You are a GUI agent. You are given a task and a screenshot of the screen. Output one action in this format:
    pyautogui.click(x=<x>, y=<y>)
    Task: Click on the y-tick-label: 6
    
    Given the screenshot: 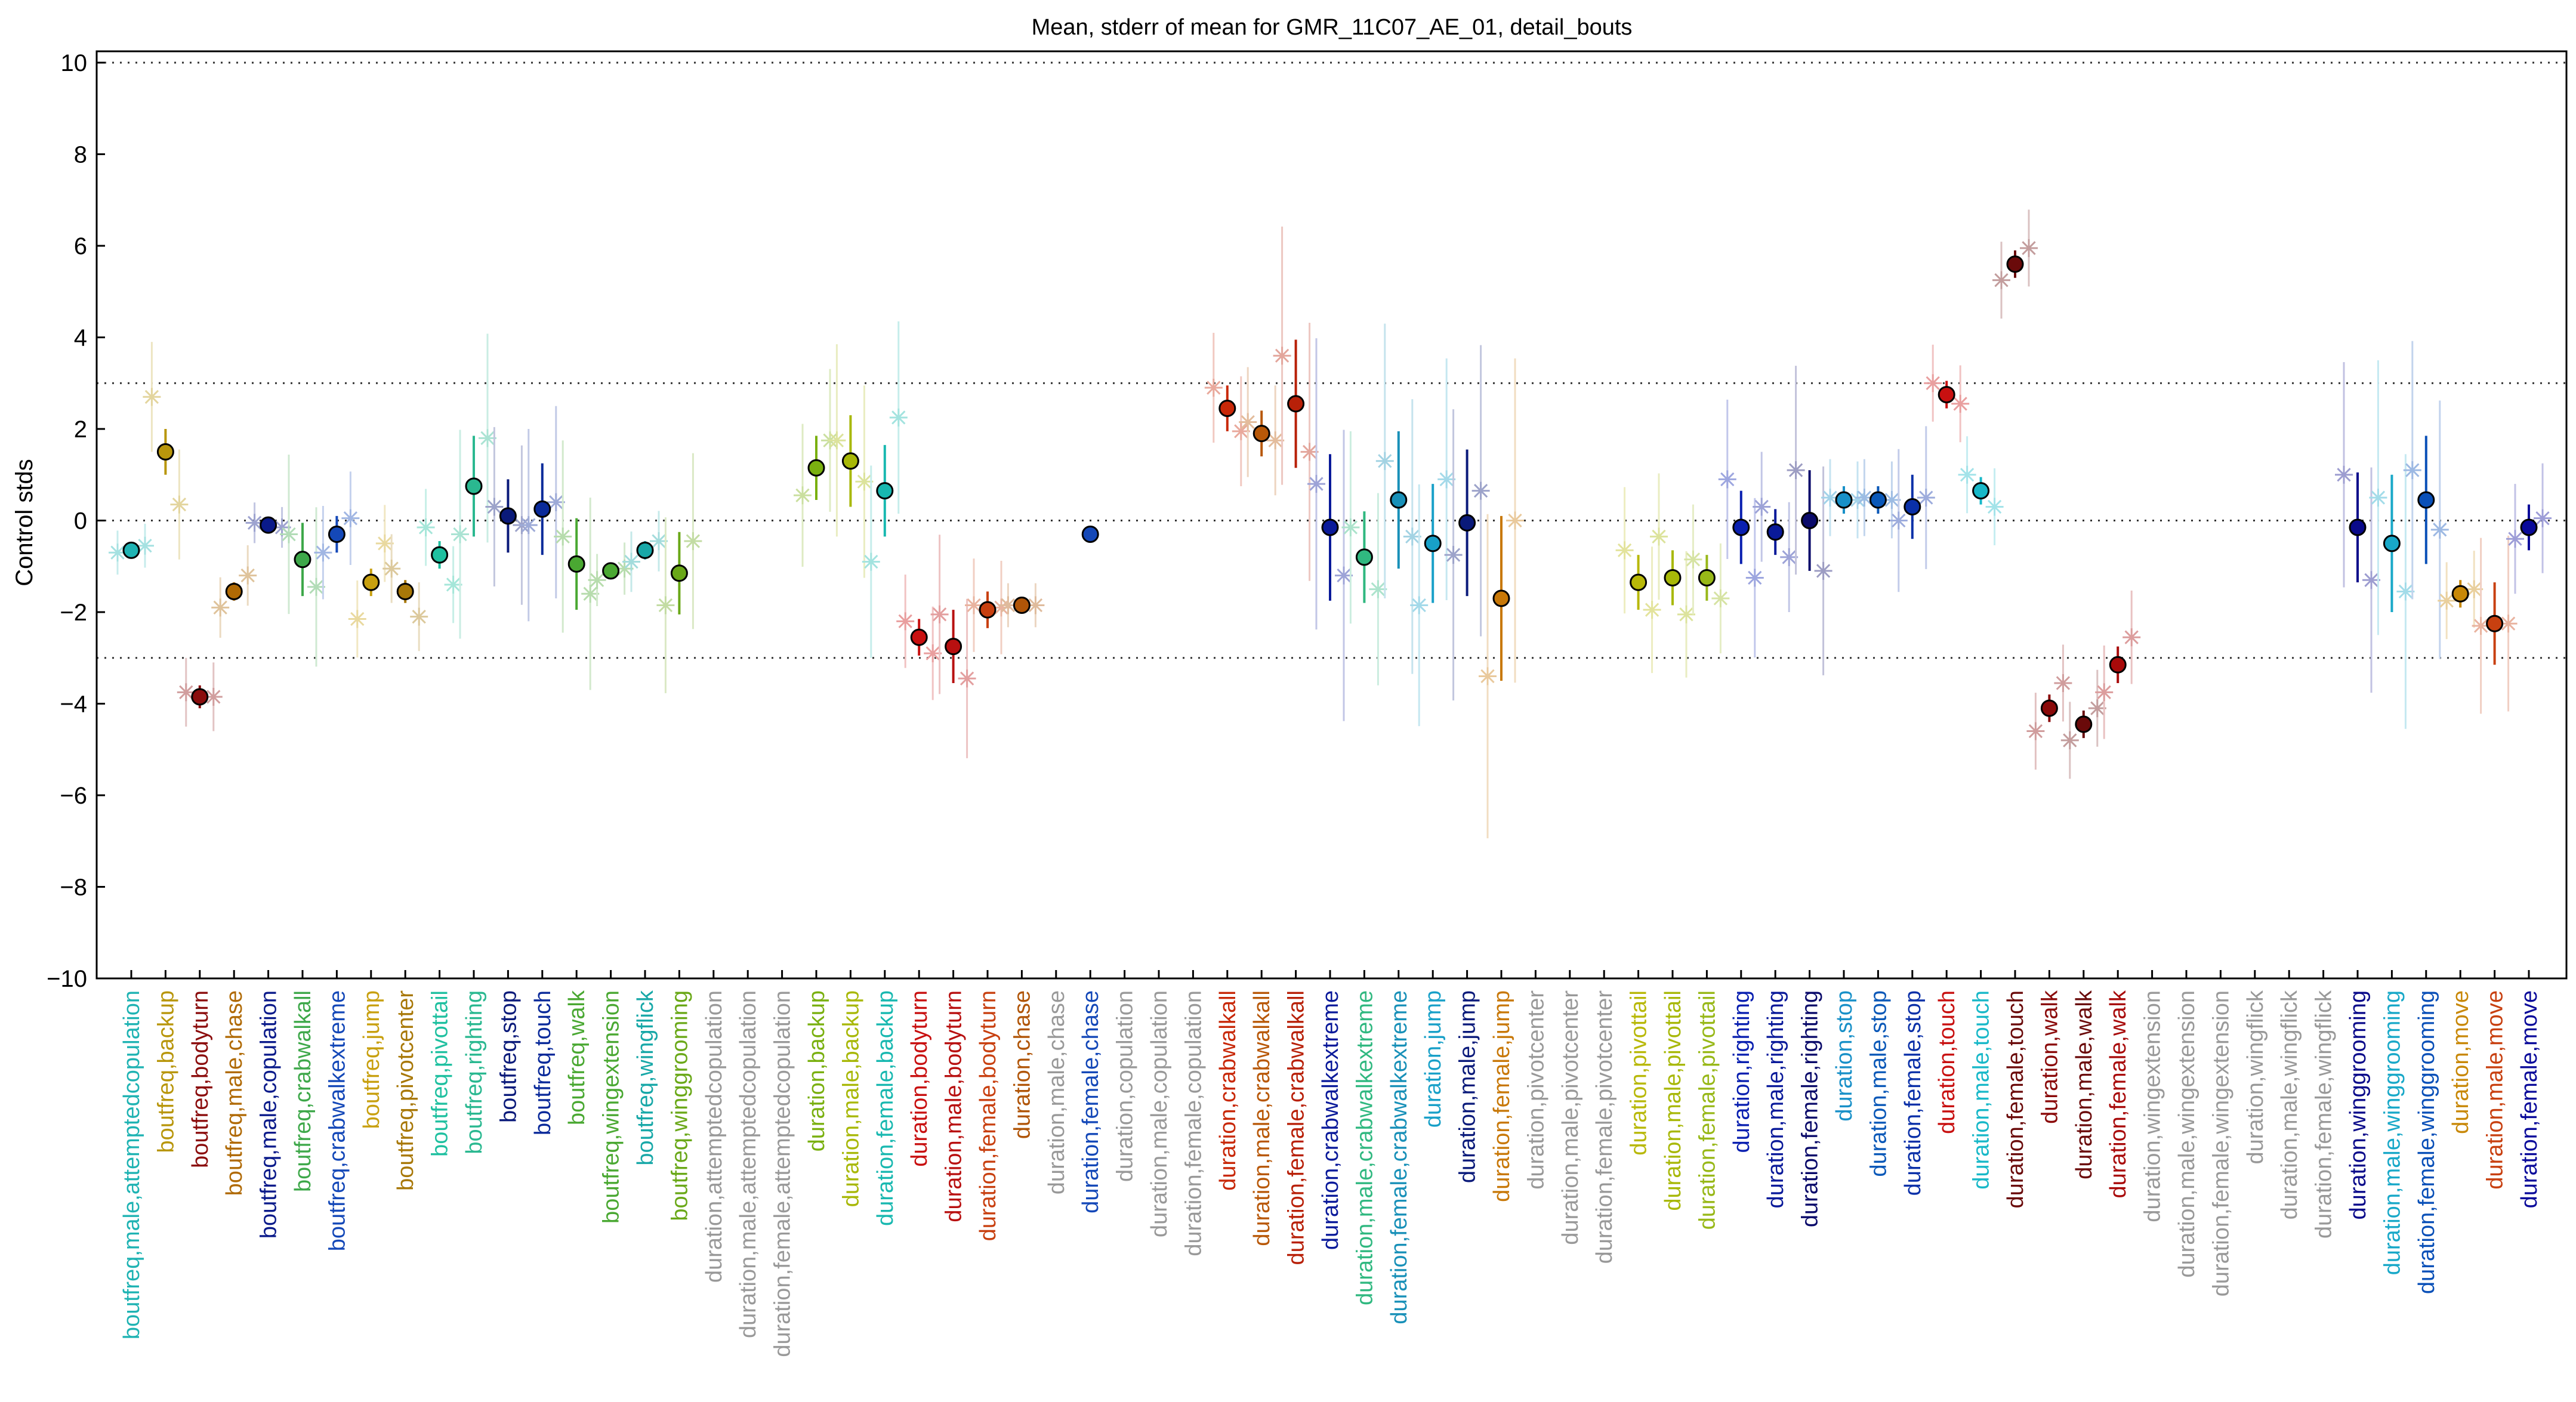 What is the action you would take?
    pyautogui.click(x=81, y=246)
    